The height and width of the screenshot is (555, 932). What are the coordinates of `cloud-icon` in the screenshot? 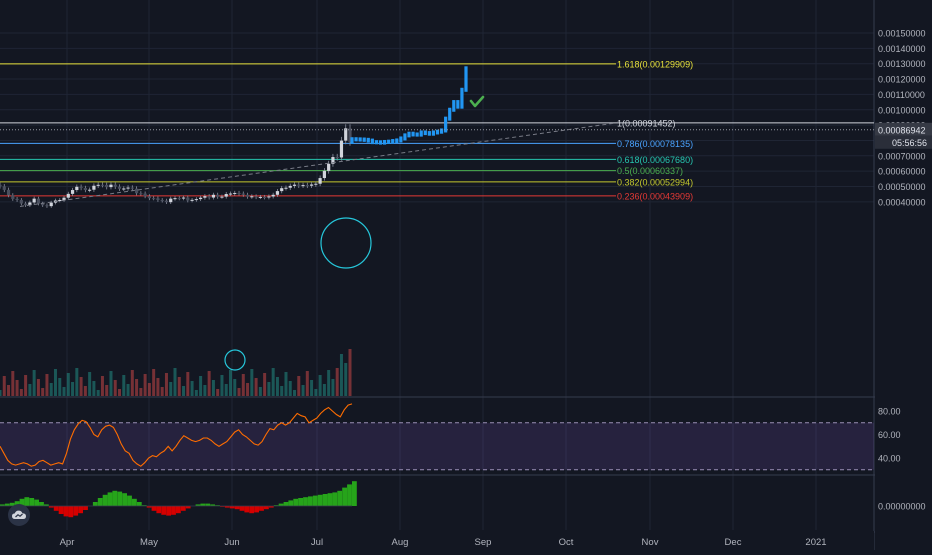 It's located at (19, 514).